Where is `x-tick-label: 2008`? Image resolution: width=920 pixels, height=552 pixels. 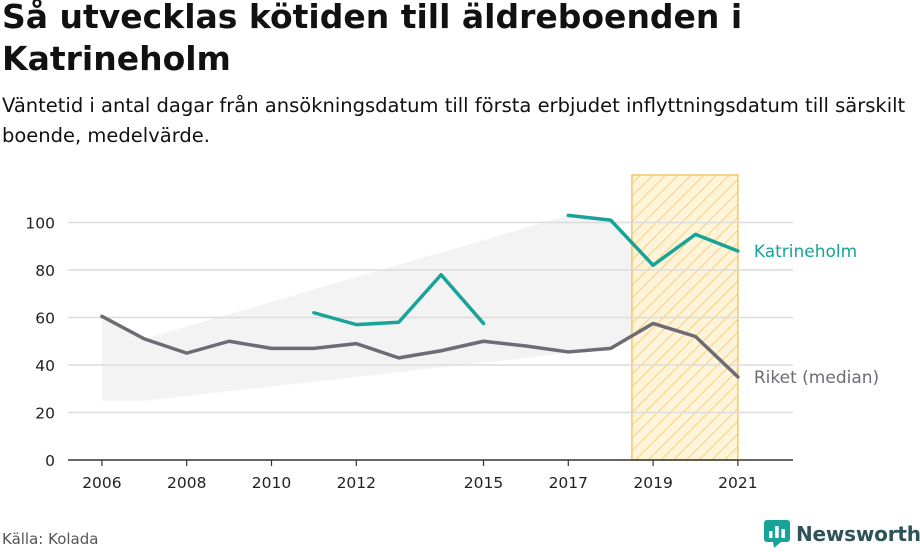 x-tick-label: 2008 is located at coordinates (186, 483).